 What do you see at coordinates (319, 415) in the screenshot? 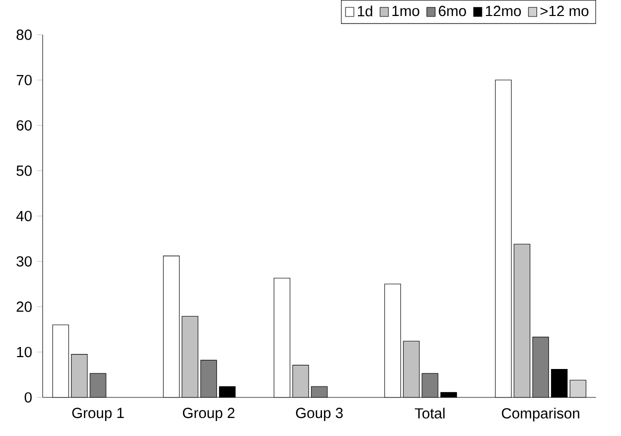
I see `x-tick-label: Goup 3` at bounding box center [319, 415].